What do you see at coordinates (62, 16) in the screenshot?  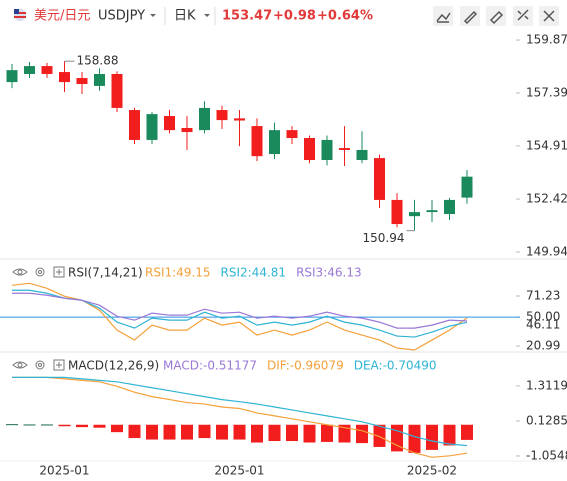 I see `pair-name: 美元/日元` at bounding box center [62, 16].